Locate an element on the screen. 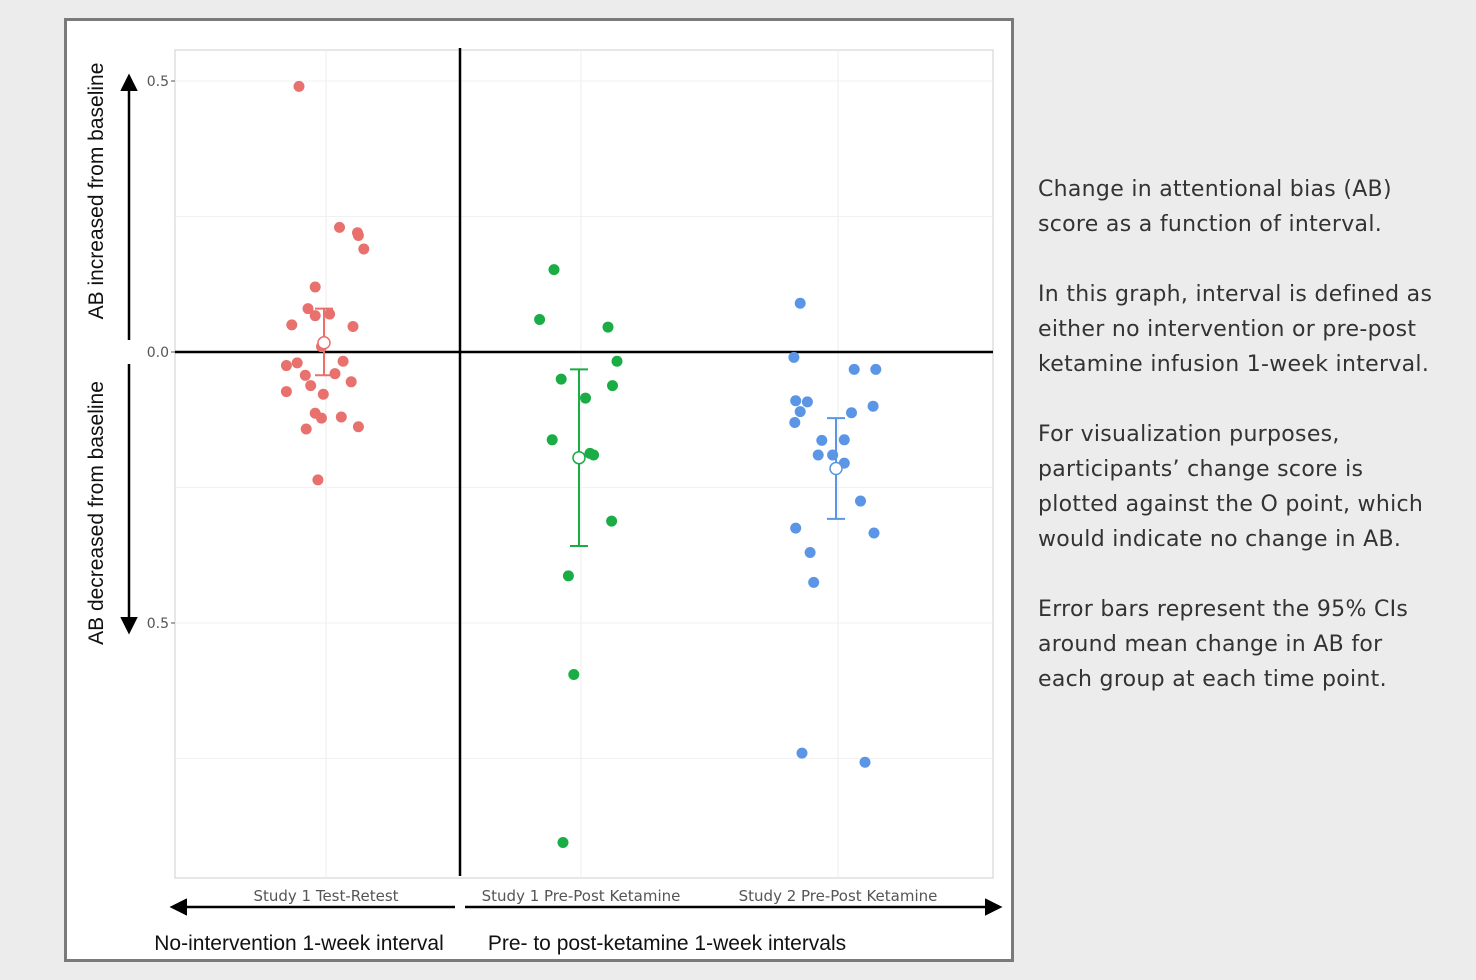 This screenshot has width=1476, height=980. x-tick-label: Study 1 Test-Retest is located at coordinates (325, 896).